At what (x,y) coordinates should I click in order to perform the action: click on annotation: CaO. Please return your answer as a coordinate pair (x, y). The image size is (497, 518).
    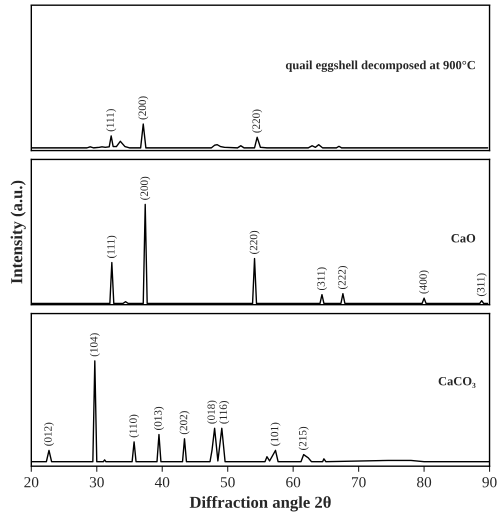
    Looking at the image, I should click on (463, 238).